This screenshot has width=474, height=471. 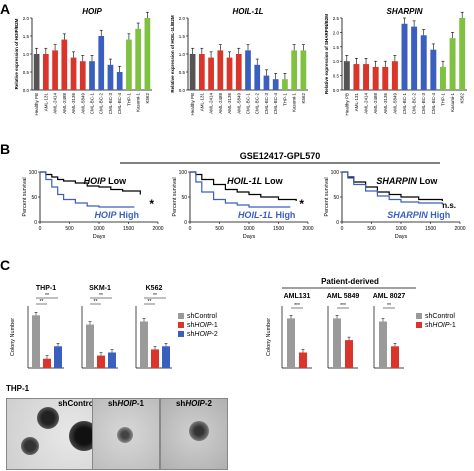 I want to click on category-label: CML-BC-1, so click(x=404, y=104).